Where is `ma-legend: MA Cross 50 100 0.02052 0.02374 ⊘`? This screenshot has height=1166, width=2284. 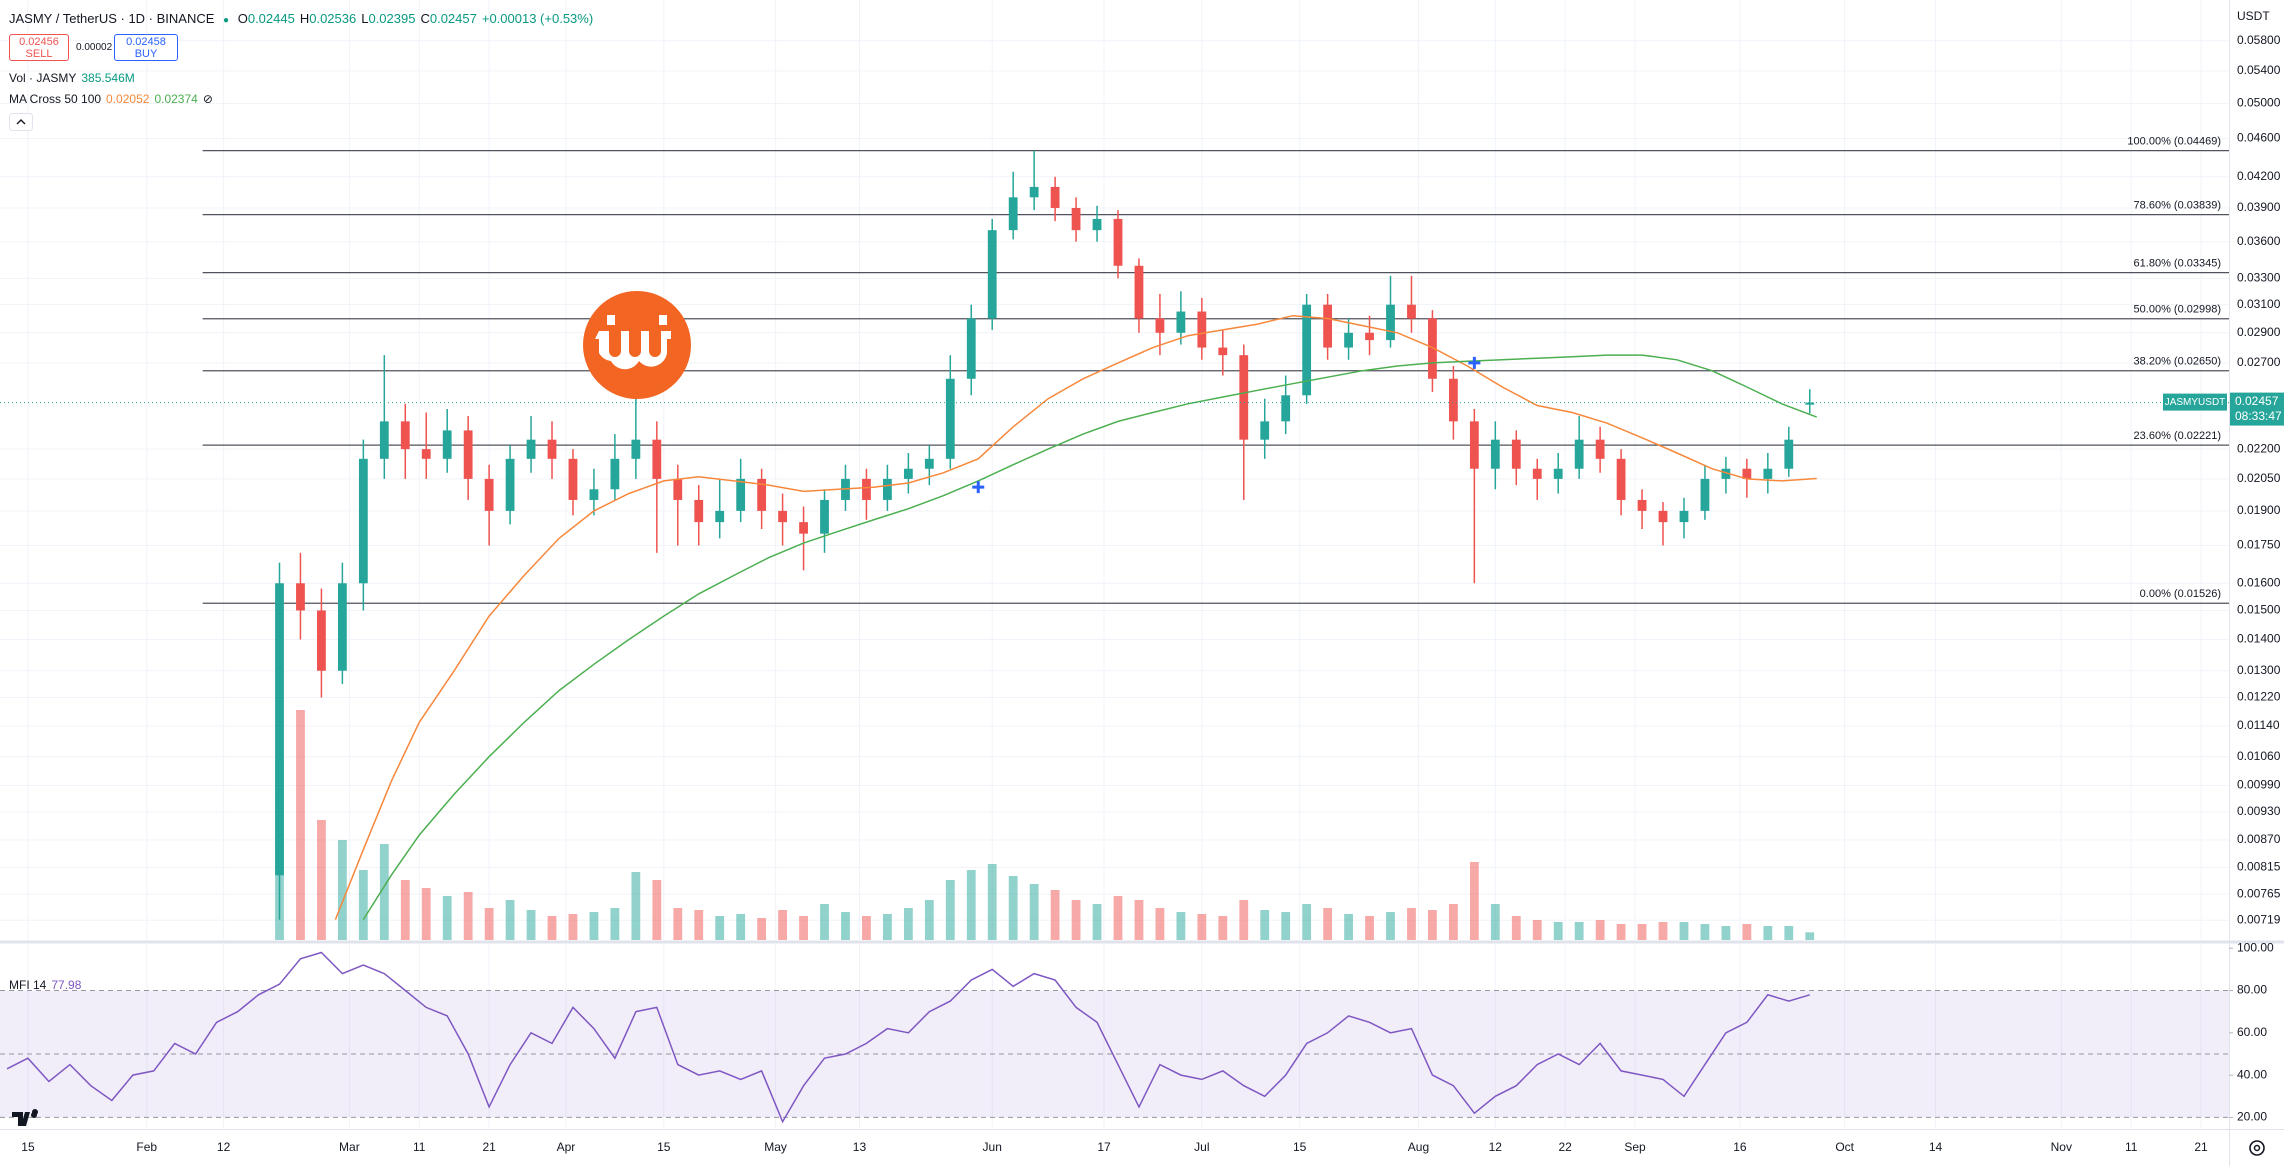 ma-legend: MA Cross 50 100 0.02052 0.02374 ⊘ is located at coordinates (113, 99).